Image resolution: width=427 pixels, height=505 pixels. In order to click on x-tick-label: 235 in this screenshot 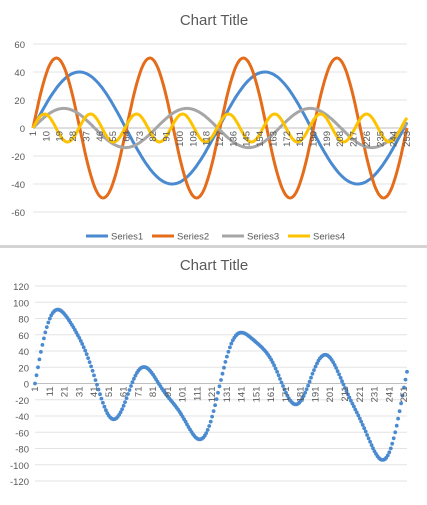, I will do `click(380, 139)`.